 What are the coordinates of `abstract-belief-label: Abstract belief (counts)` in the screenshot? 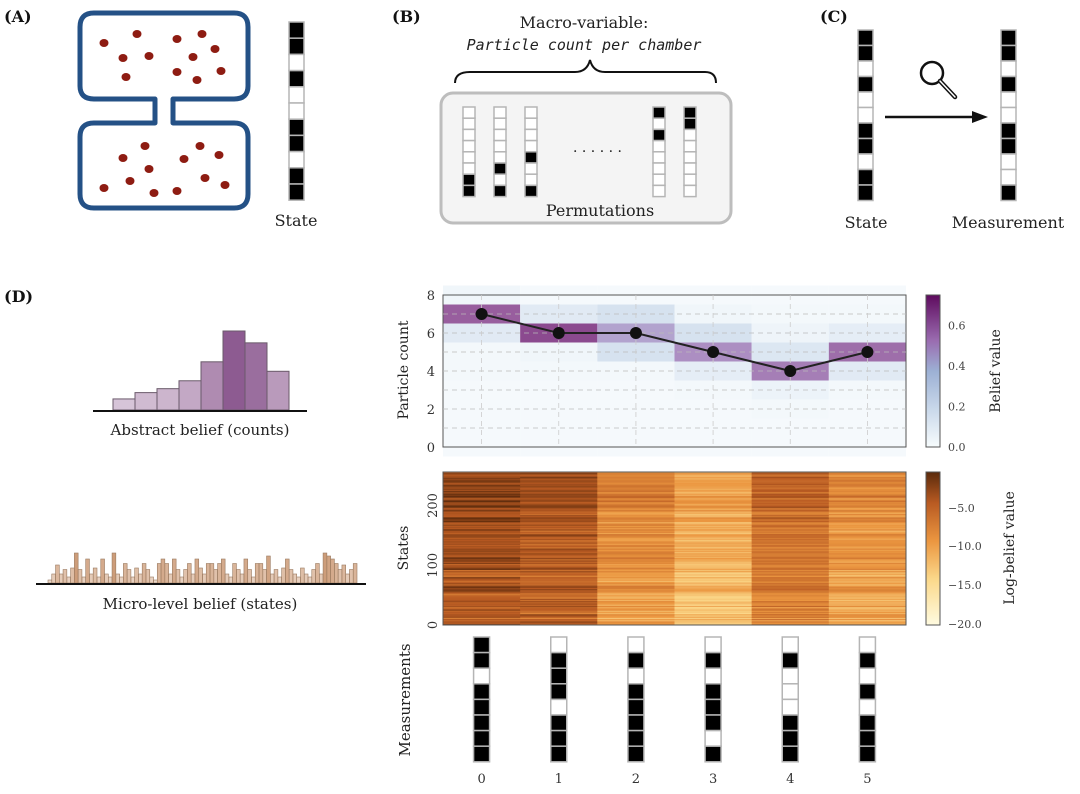 It's located at (200, 430).